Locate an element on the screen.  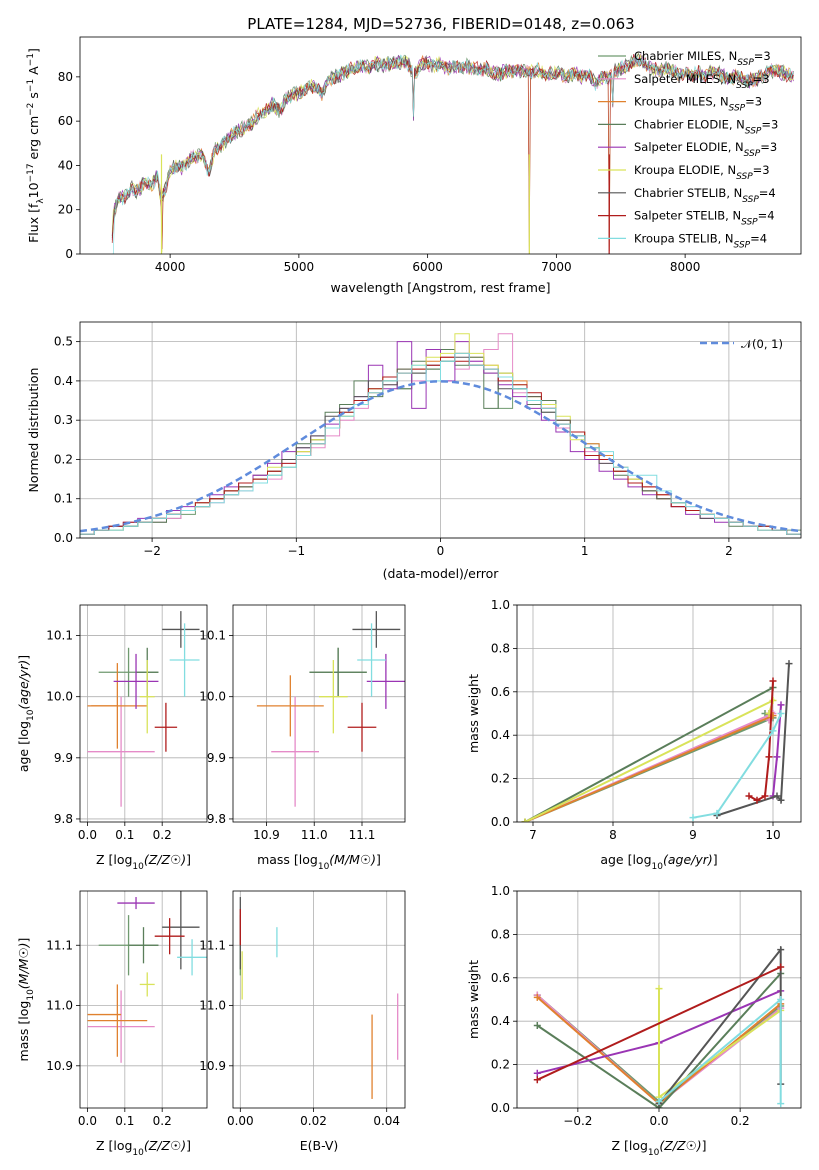
label-part: (M/M☉) is located at coordinates (23, 965).